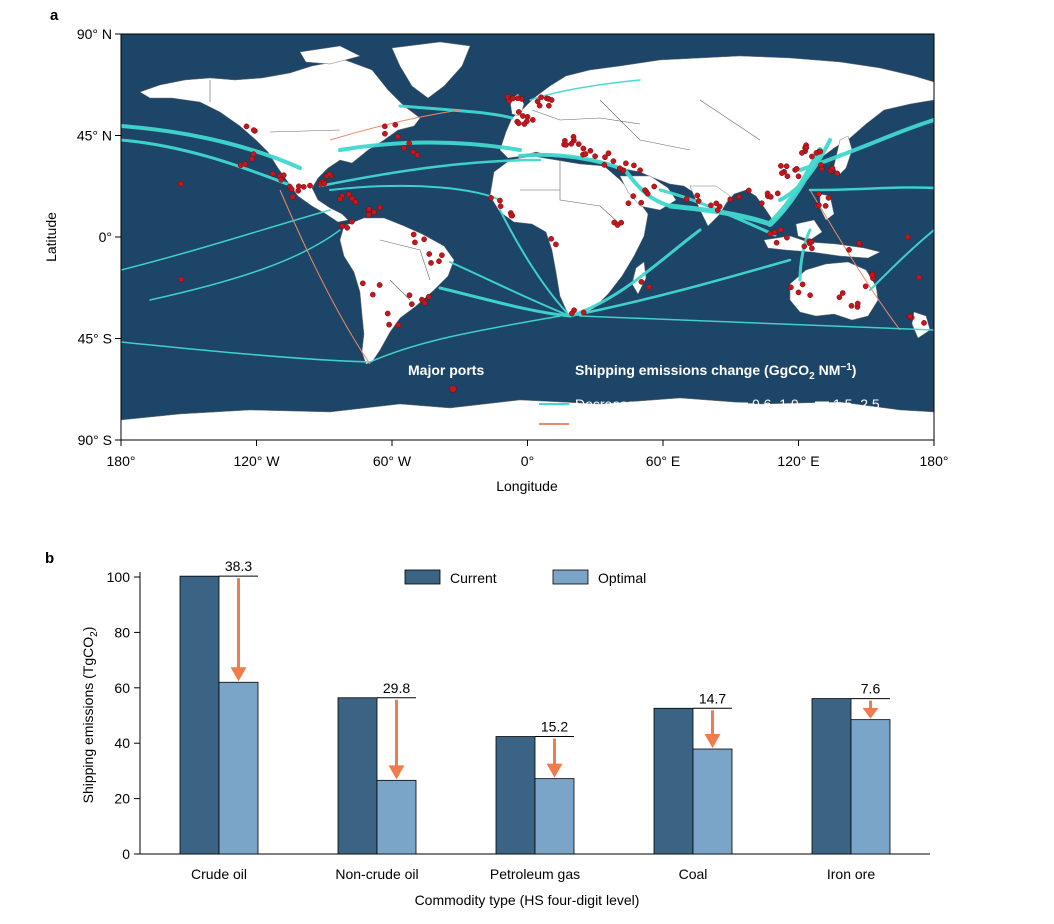 This screenshot has height=924, width=1054. What do you see at coordinates (453, 389) in the screenshot?
I see `legend-port-marker` at bounding box center [453, 389].